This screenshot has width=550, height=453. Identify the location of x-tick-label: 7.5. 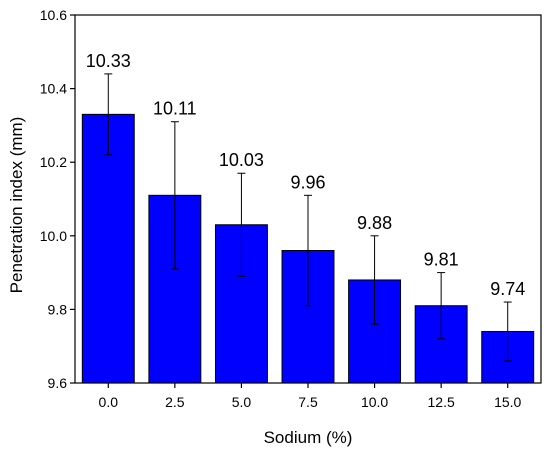
(308, 402).